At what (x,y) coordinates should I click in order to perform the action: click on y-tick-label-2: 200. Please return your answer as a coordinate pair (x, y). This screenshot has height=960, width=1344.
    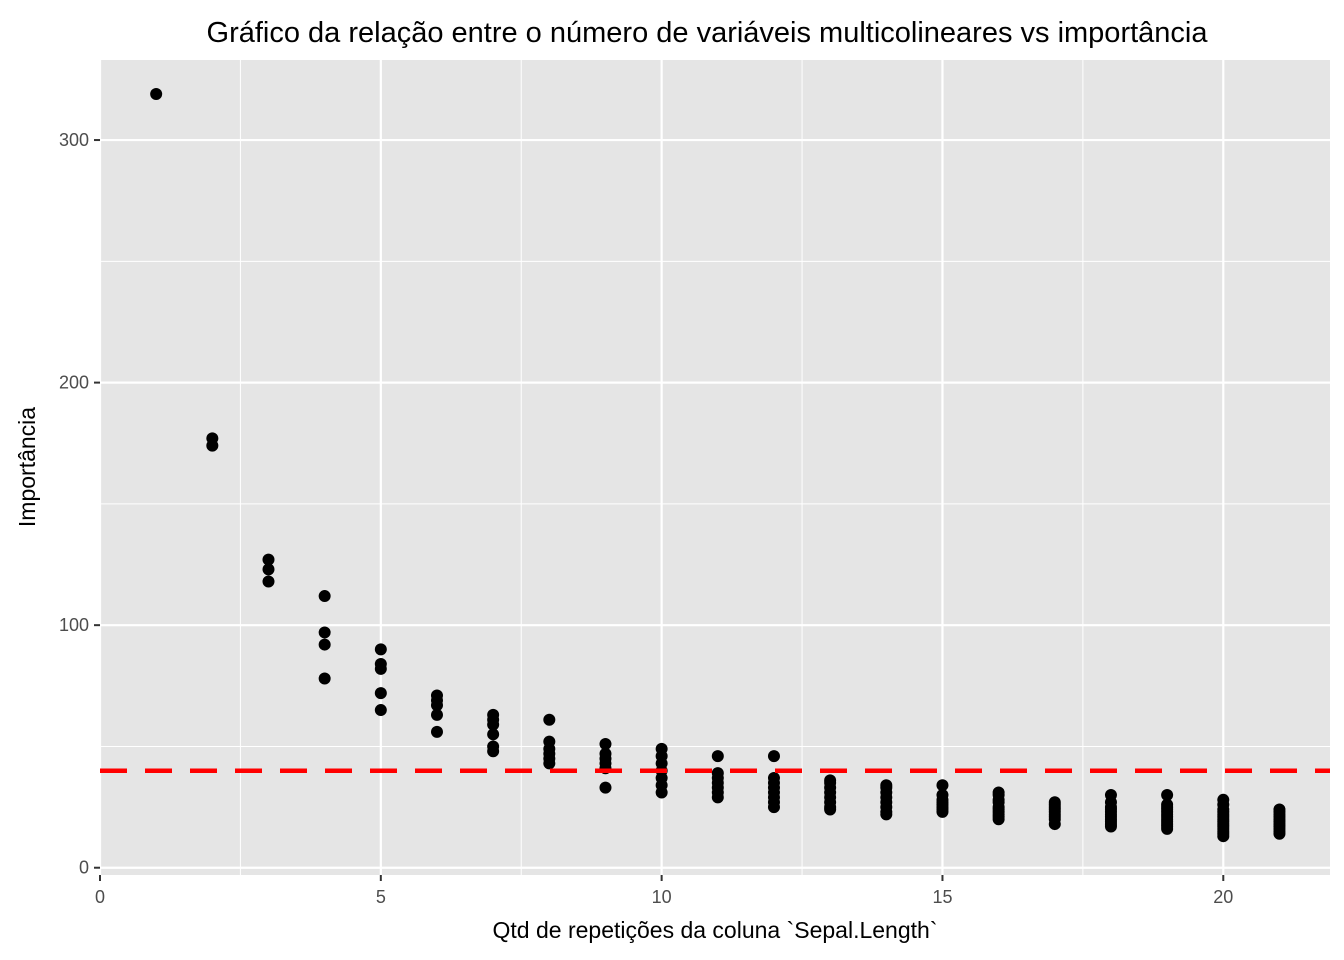
    Looking at the image, I should click on (74, 383).